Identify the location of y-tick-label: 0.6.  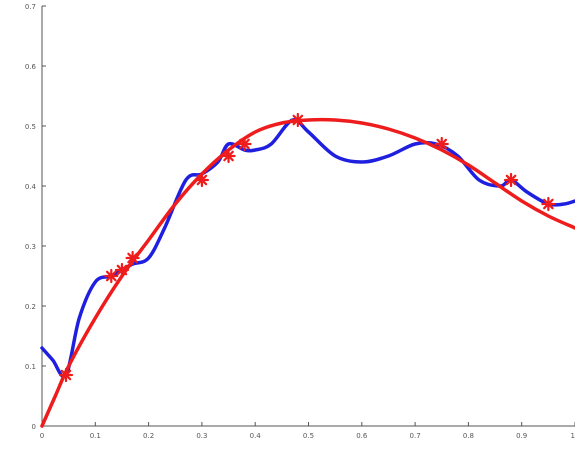
(31, 67).